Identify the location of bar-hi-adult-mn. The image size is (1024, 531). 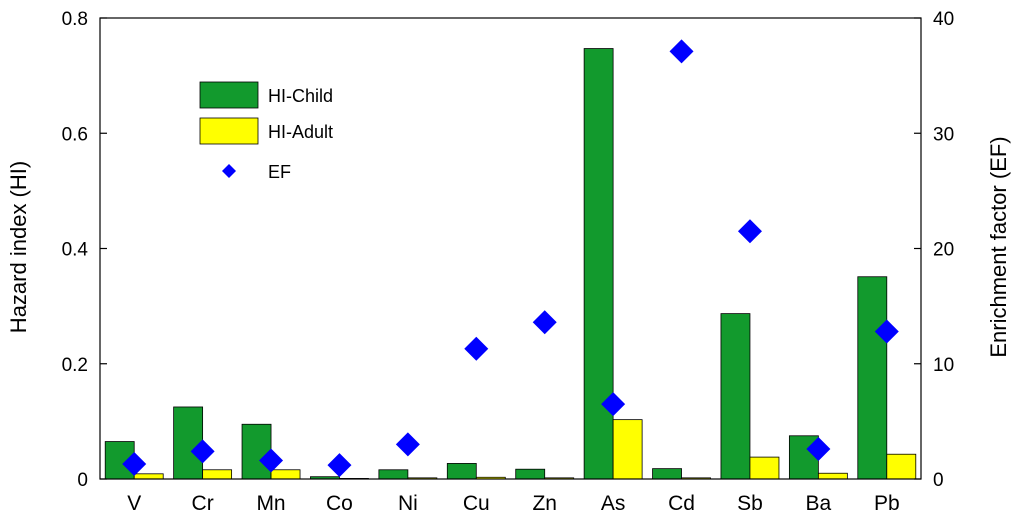
(285, 474).